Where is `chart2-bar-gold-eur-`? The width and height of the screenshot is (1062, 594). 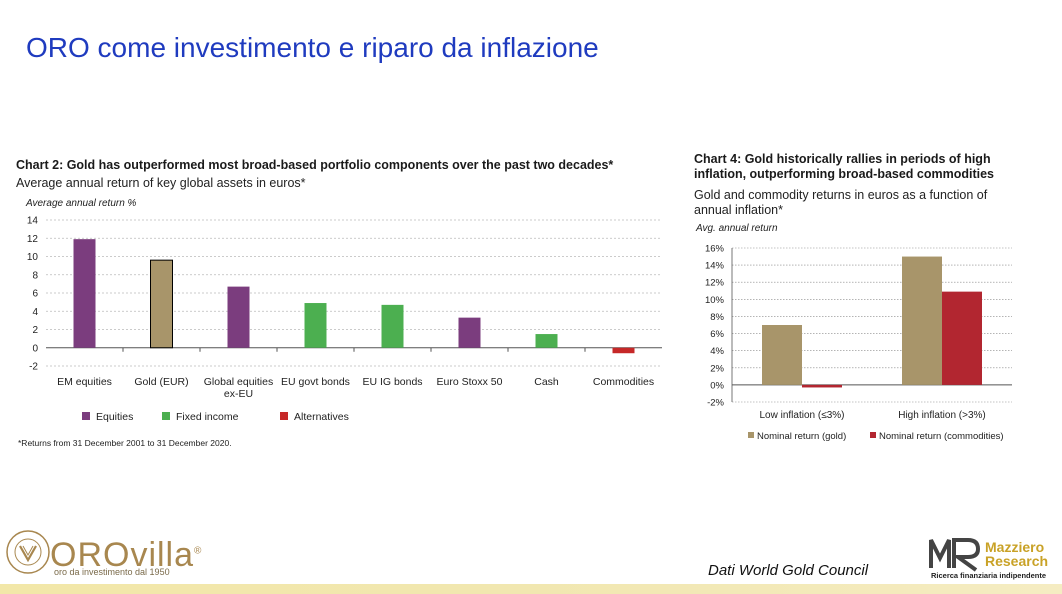
chart2-bar-gold-eur- is located at coordinates (161, 304).